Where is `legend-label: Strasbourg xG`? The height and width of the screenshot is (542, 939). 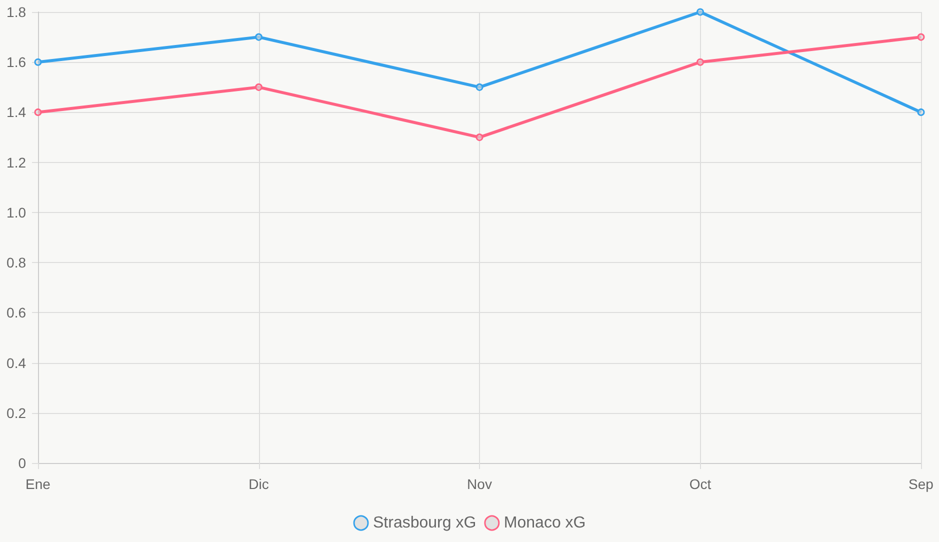 legend-label: Strasbourg xG is located at coordinates (424, 523).